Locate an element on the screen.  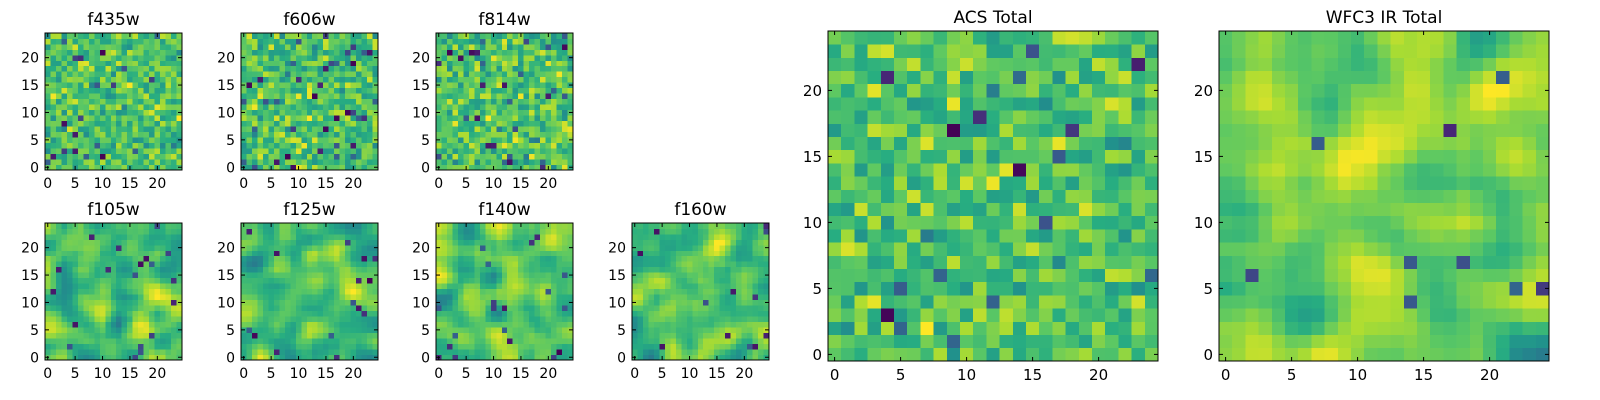
x-tick-label: 5 is located at coordinates (662, 374).